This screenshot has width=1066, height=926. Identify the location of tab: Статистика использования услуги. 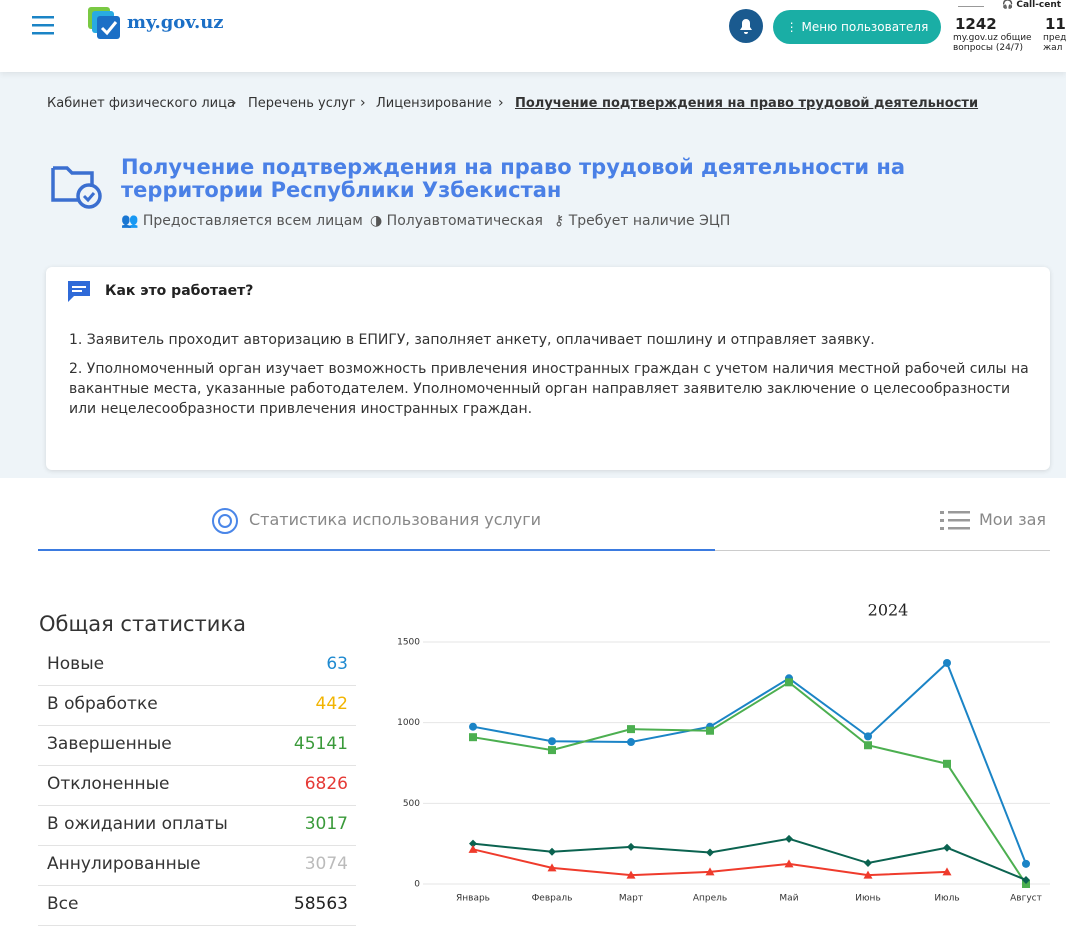
(395, 519).